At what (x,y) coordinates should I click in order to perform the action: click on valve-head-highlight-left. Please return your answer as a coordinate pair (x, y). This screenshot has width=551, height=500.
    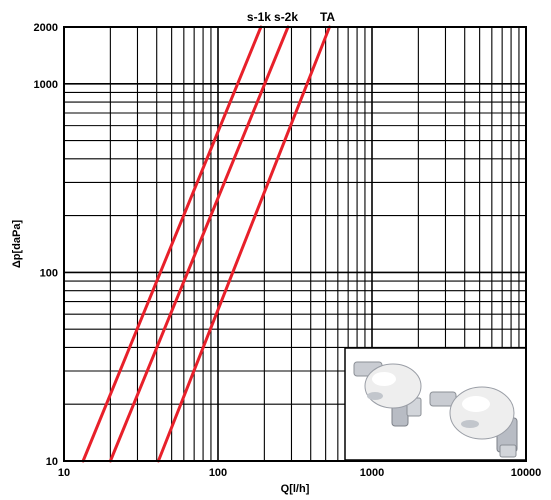
    Looking at the image, I should click on (384, 379).